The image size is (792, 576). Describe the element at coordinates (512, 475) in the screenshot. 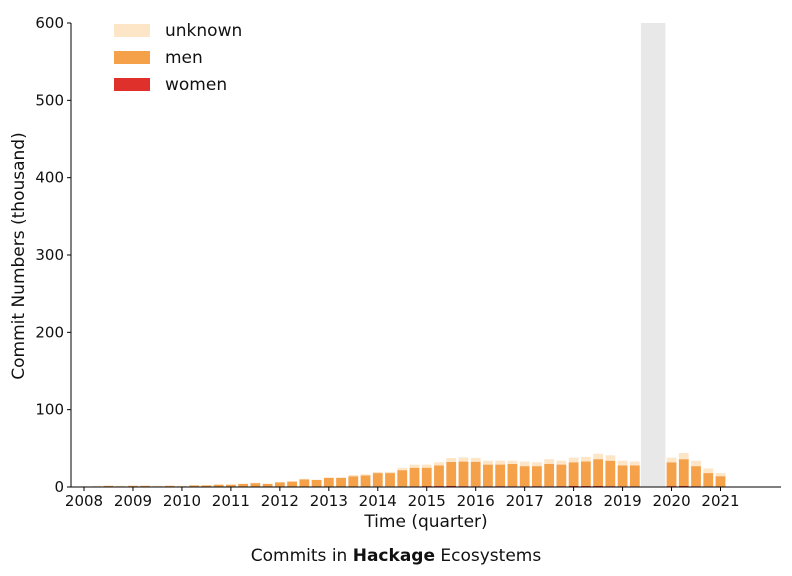

I see `bar-men-2016Q4` at that location.